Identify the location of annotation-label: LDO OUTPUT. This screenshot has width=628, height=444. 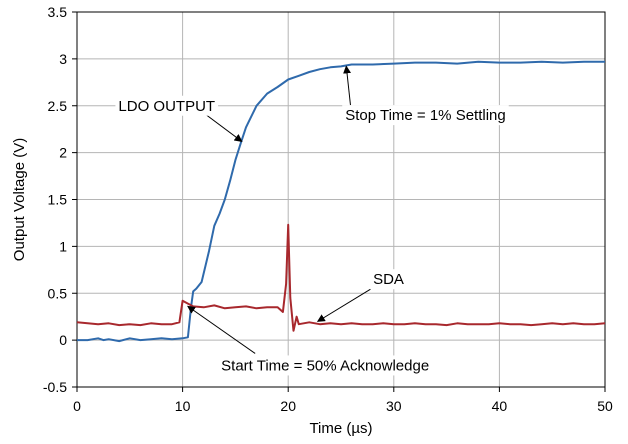
(166, 106).